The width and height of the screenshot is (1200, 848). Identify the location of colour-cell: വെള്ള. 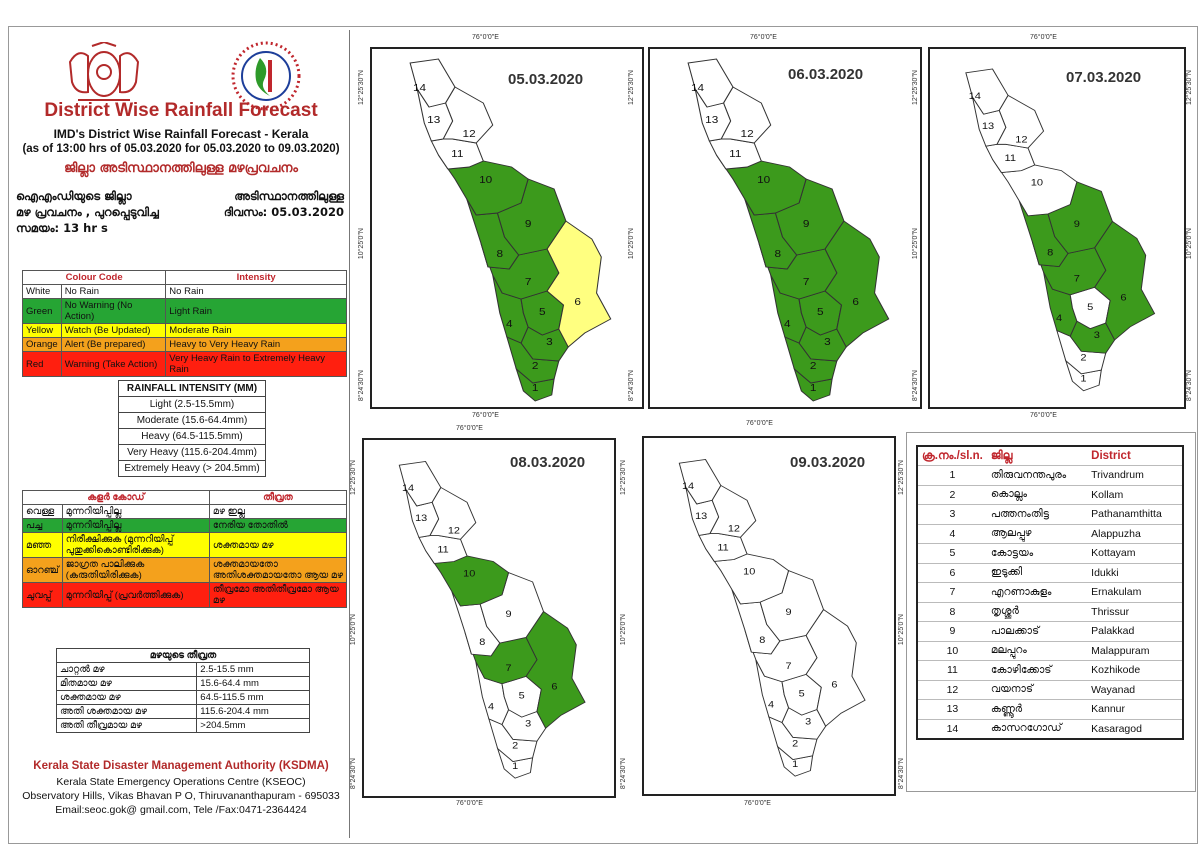
(42, 511).